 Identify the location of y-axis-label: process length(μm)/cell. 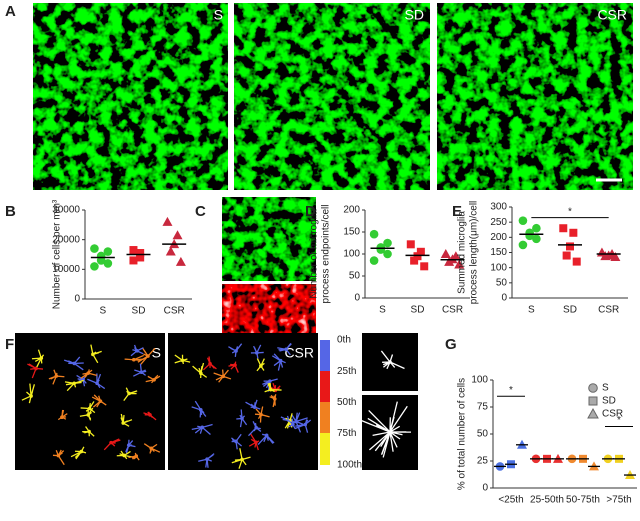
(474, 253).